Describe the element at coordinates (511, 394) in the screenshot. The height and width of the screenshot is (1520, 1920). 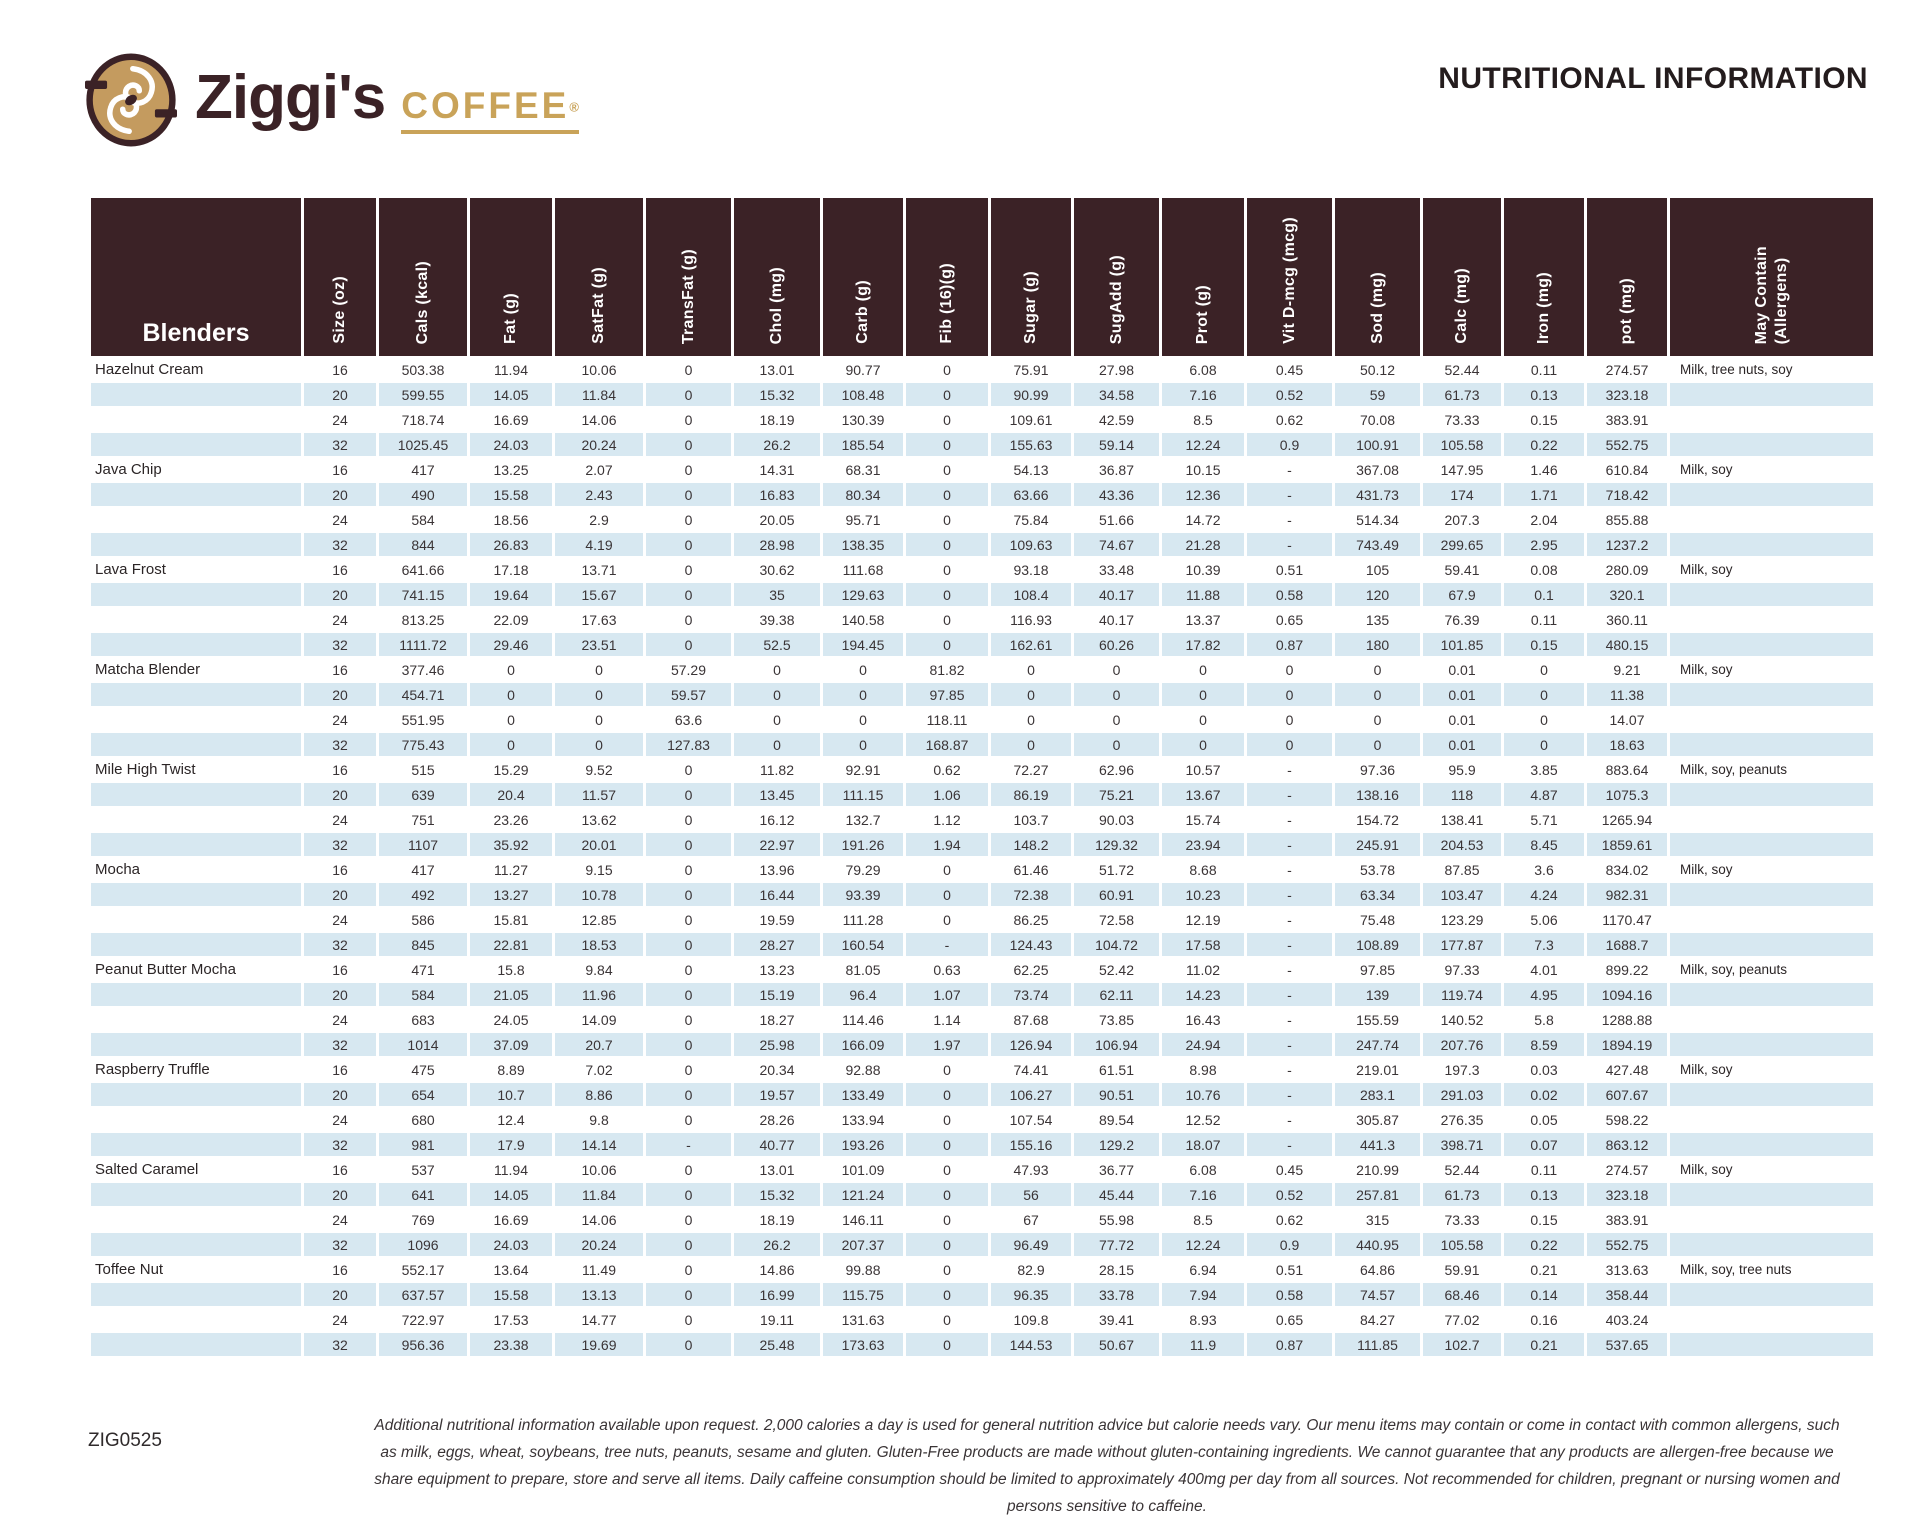
I see `value-cell: 14.05` at that location.